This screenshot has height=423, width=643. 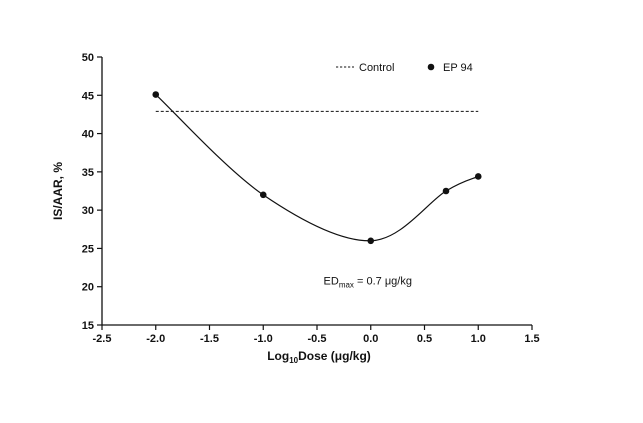 What do you see at coordinates (383, 281) in the screenshot?
I see `annotation-rest: = 0.7 μg/kg` at bounding box center [383, 281].